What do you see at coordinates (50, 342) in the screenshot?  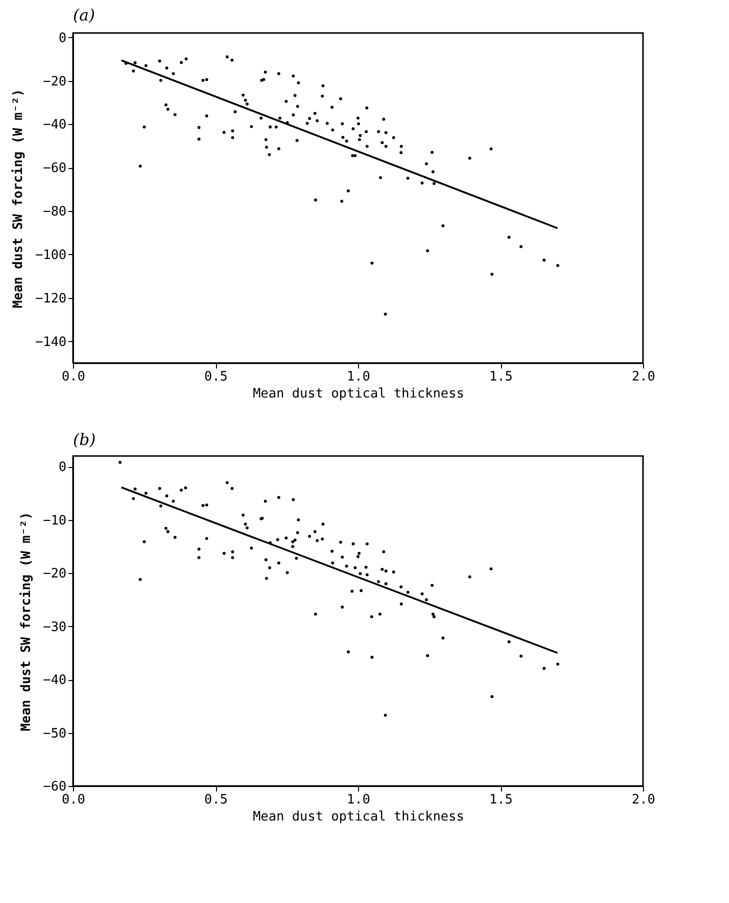 I see `y-tick-label: −140` at bounding box center [50, 342].